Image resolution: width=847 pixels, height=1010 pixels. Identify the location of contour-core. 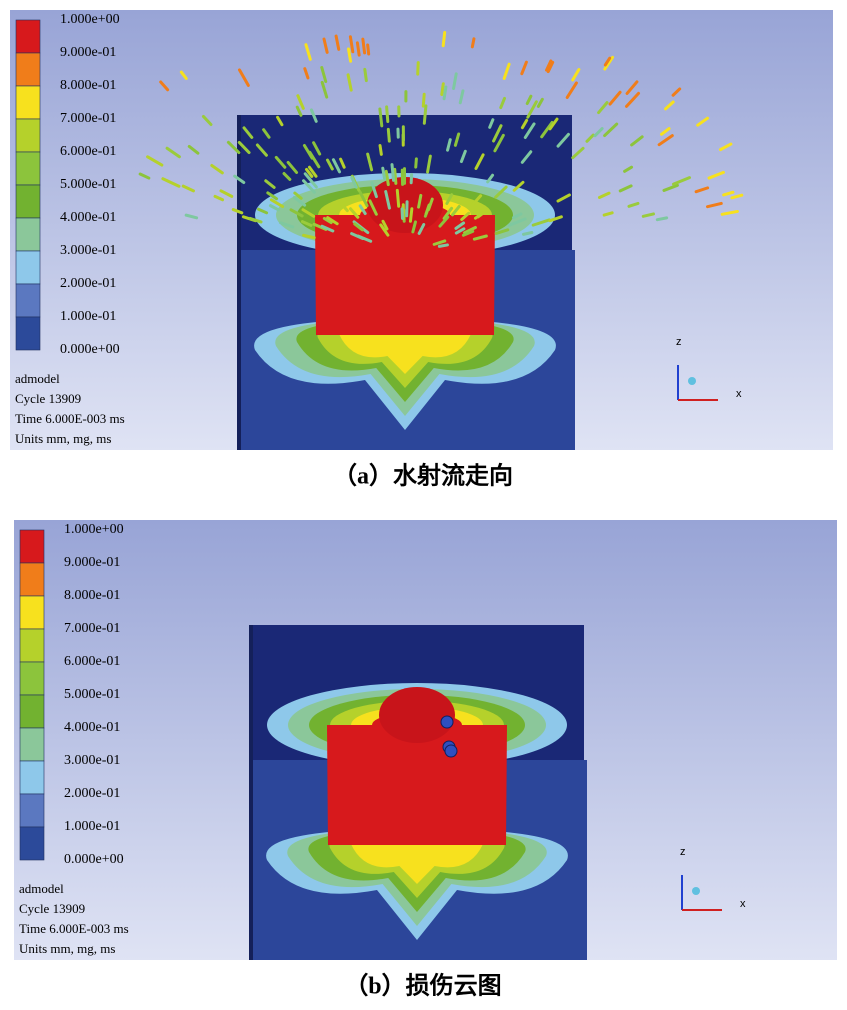
(405, 275).